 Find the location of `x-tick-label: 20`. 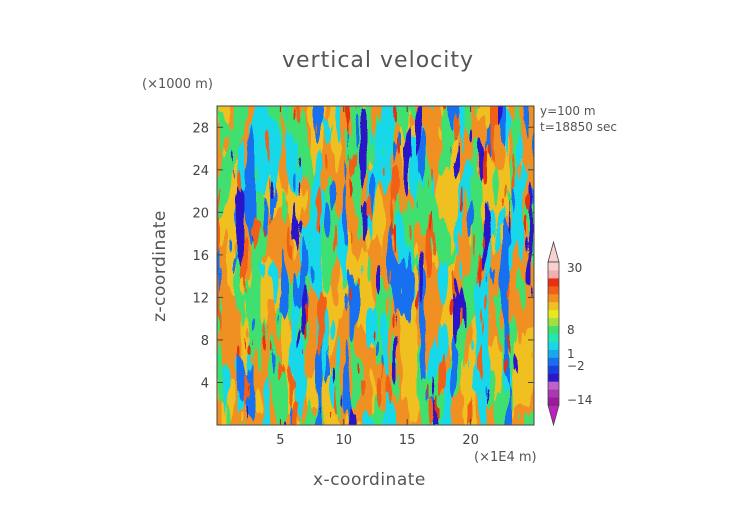

x-tick-label: 20 is located at coordinates (470, 440).